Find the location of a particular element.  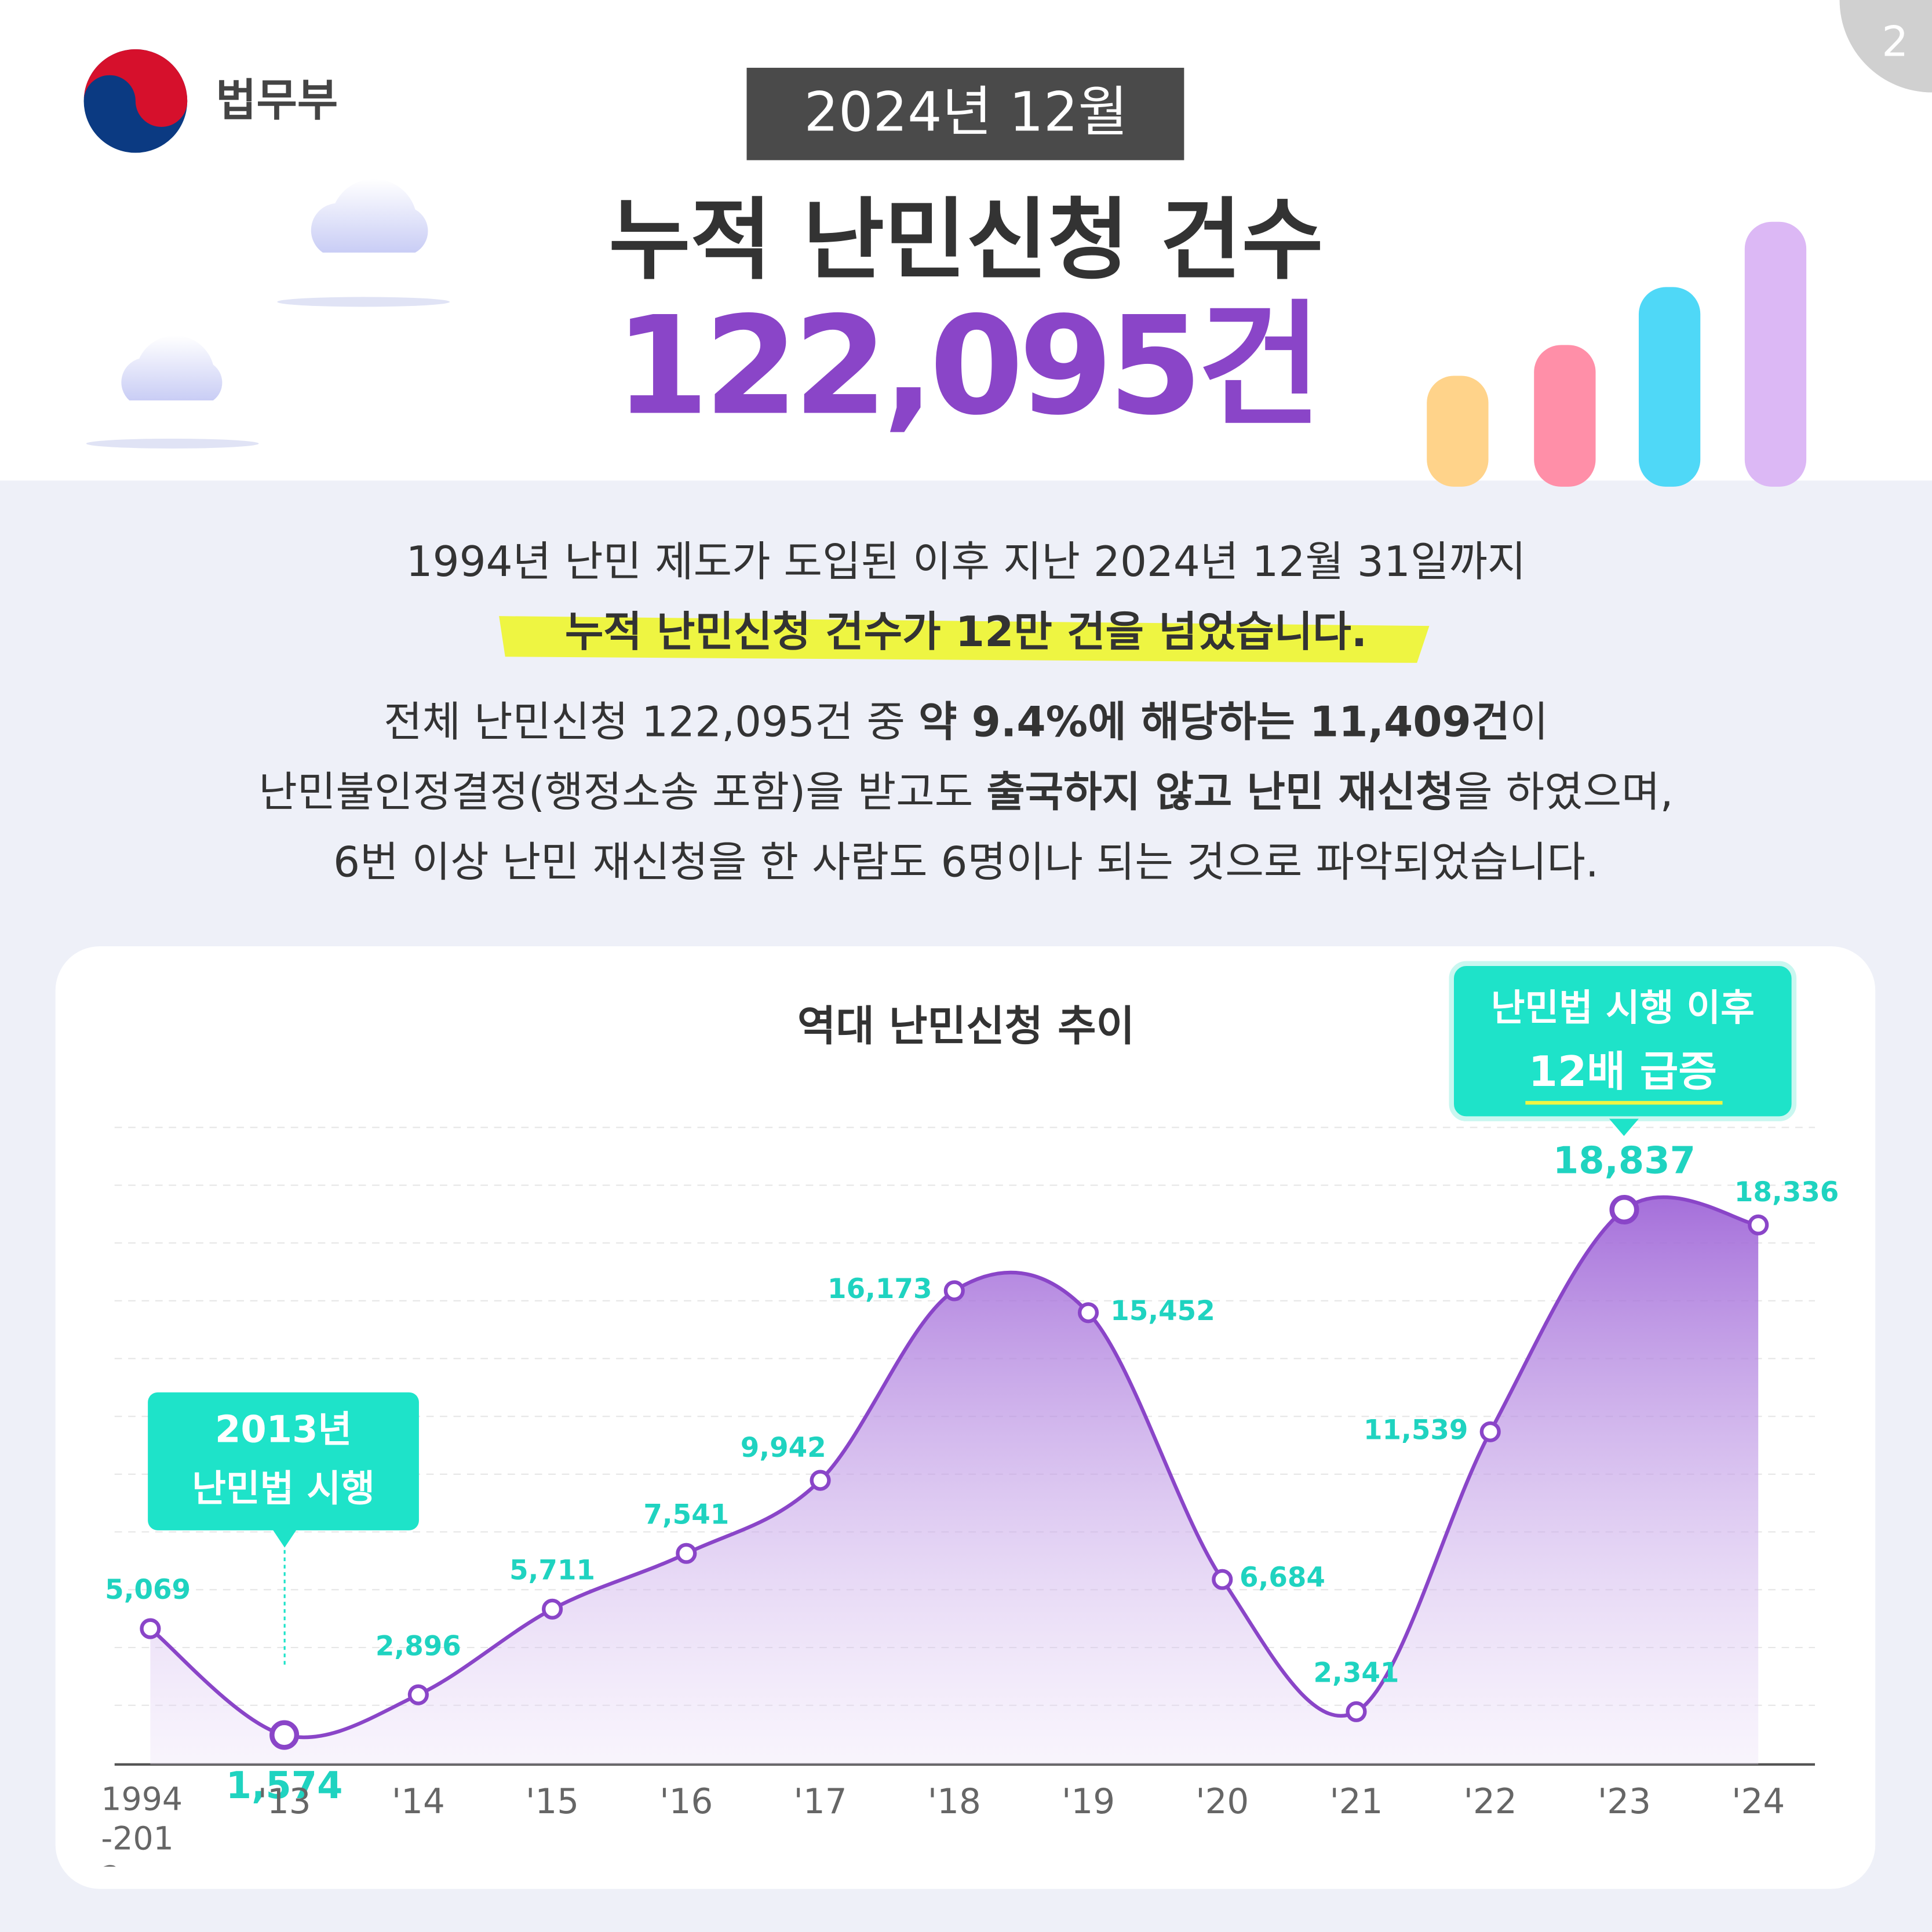

logo is located at coordinates (136, 101).